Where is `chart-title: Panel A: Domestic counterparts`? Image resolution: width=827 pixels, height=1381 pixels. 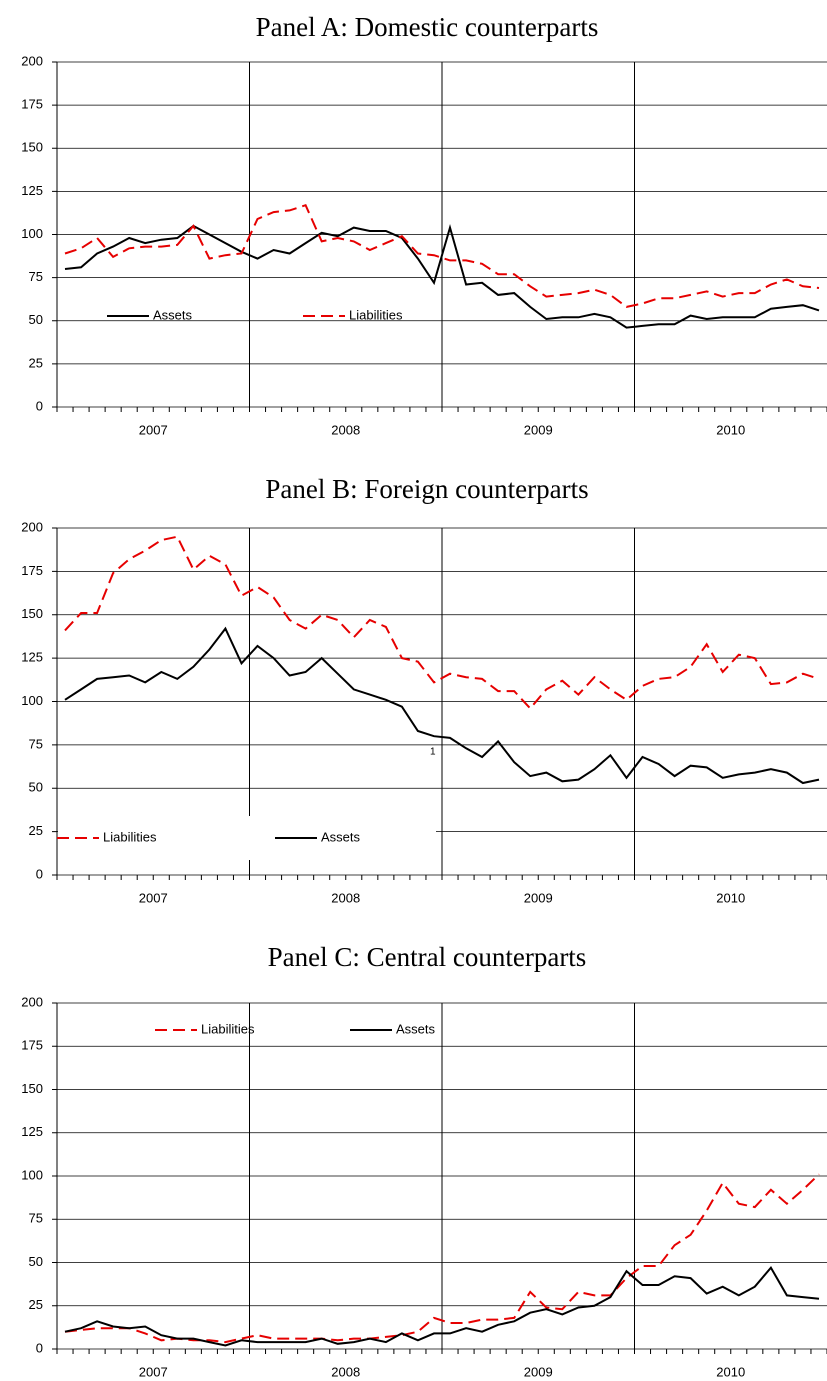 chart-title: Panel A: Domestic counterparts is located at coordinates (427, 27).